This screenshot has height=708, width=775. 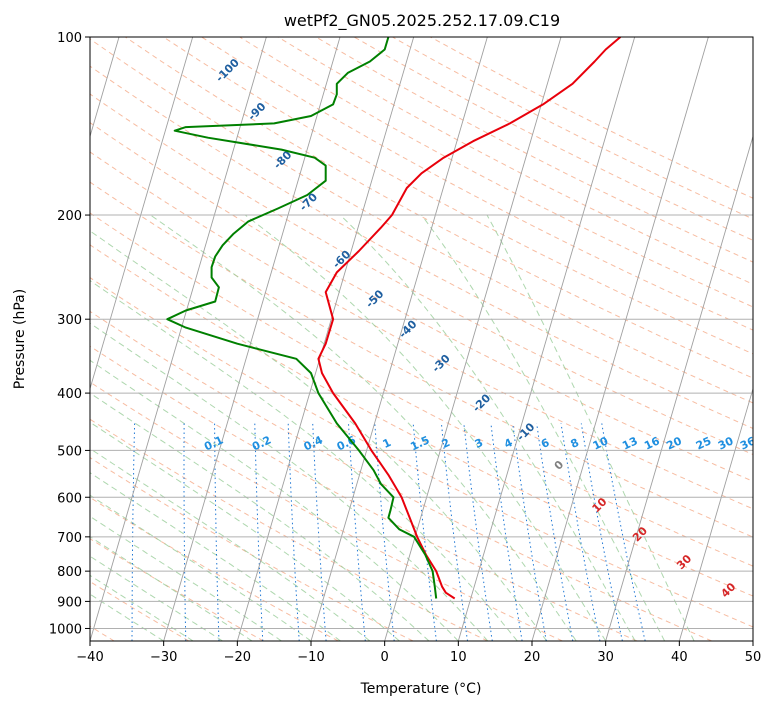 I want to click on x-tick-label: 20, so click(x=532, y=657).